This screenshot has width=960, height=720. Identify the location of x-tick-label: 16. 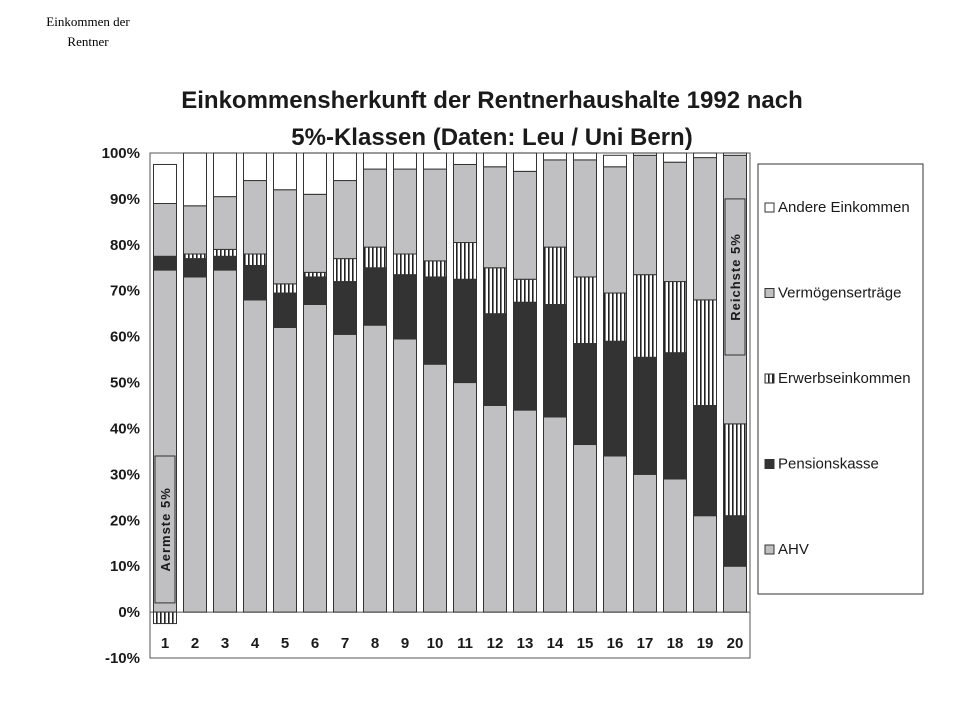
(615, 643).